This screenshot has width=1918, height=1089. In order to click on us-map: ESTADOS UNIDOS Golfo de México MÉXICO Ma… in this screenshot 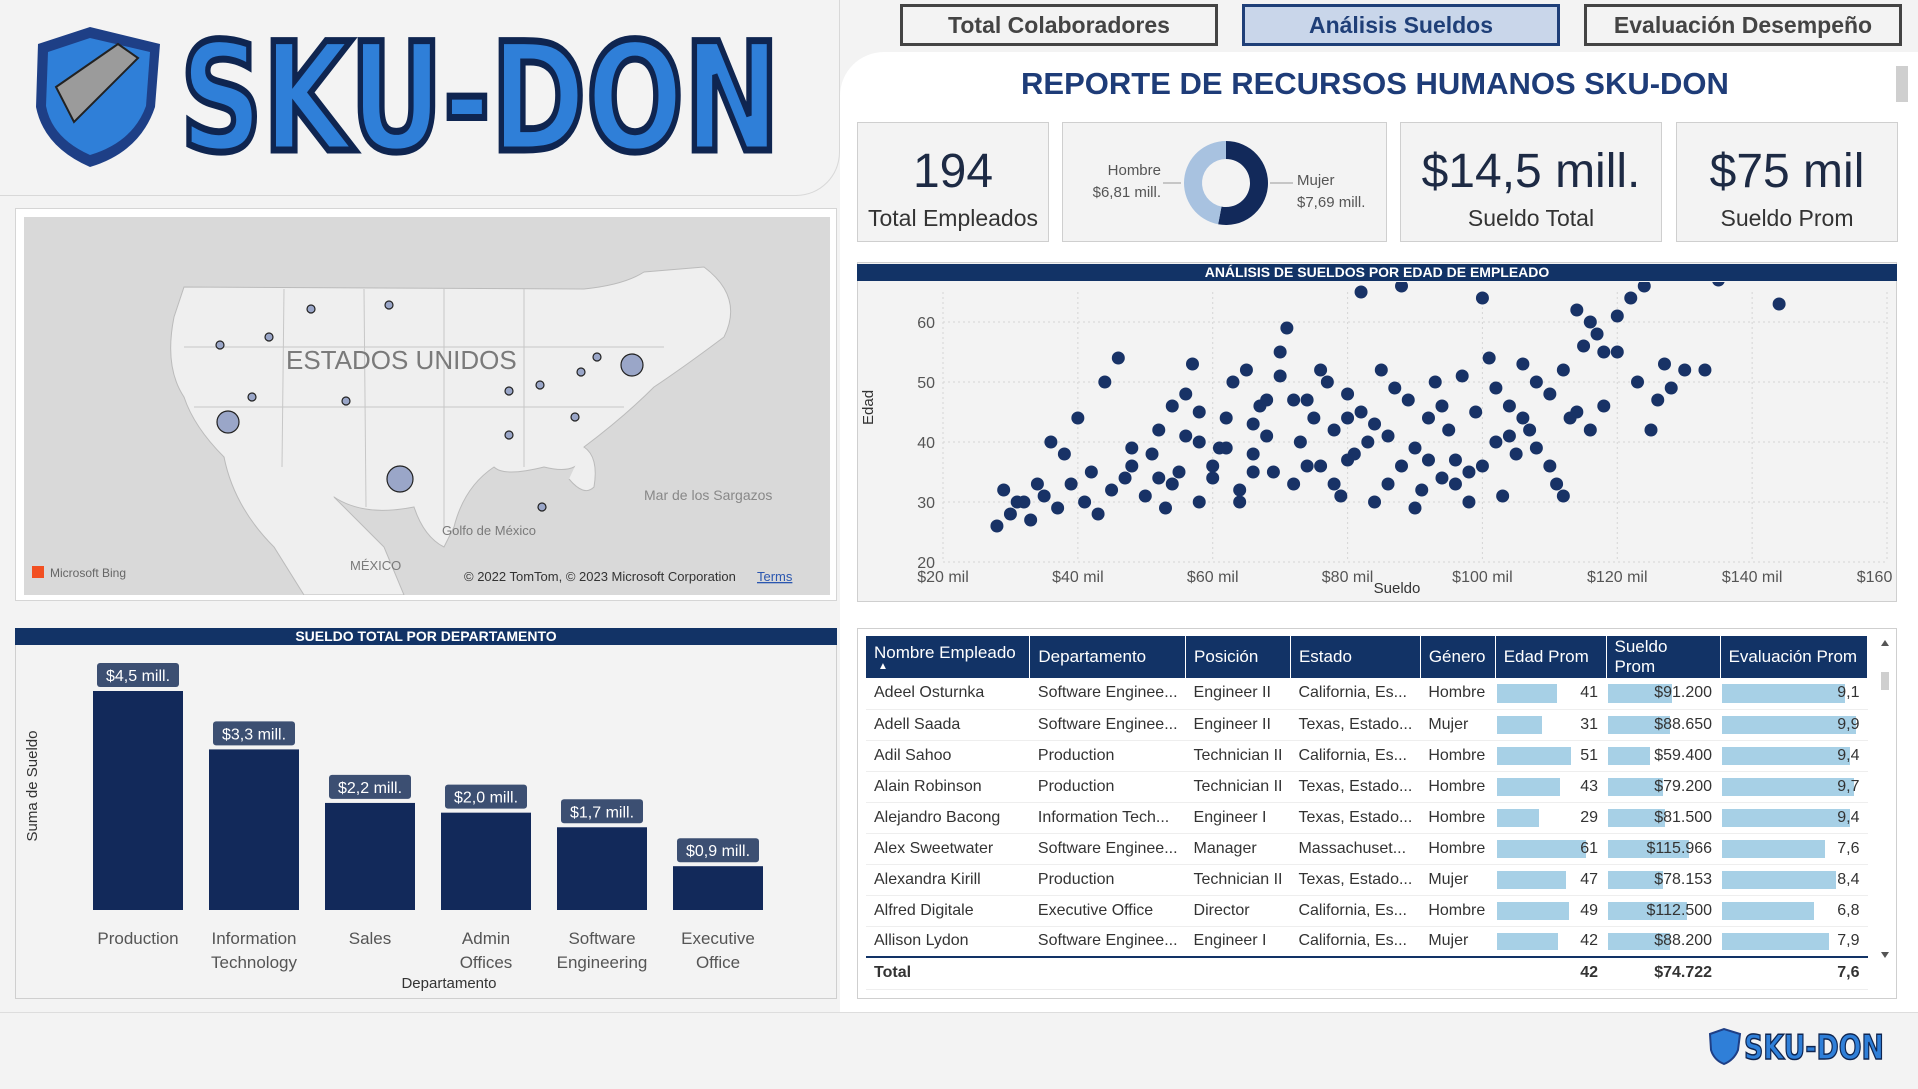, I will do `click(427, 406)`.